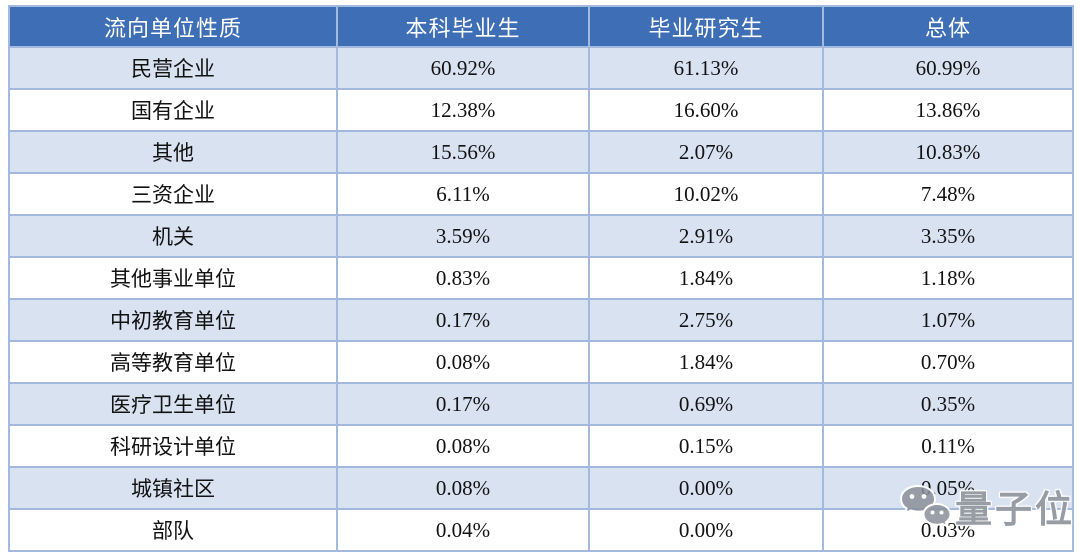 The image size is (1080, 560). I want to click on column-header-postgrad: 毕业研究生, so click(706, 26).